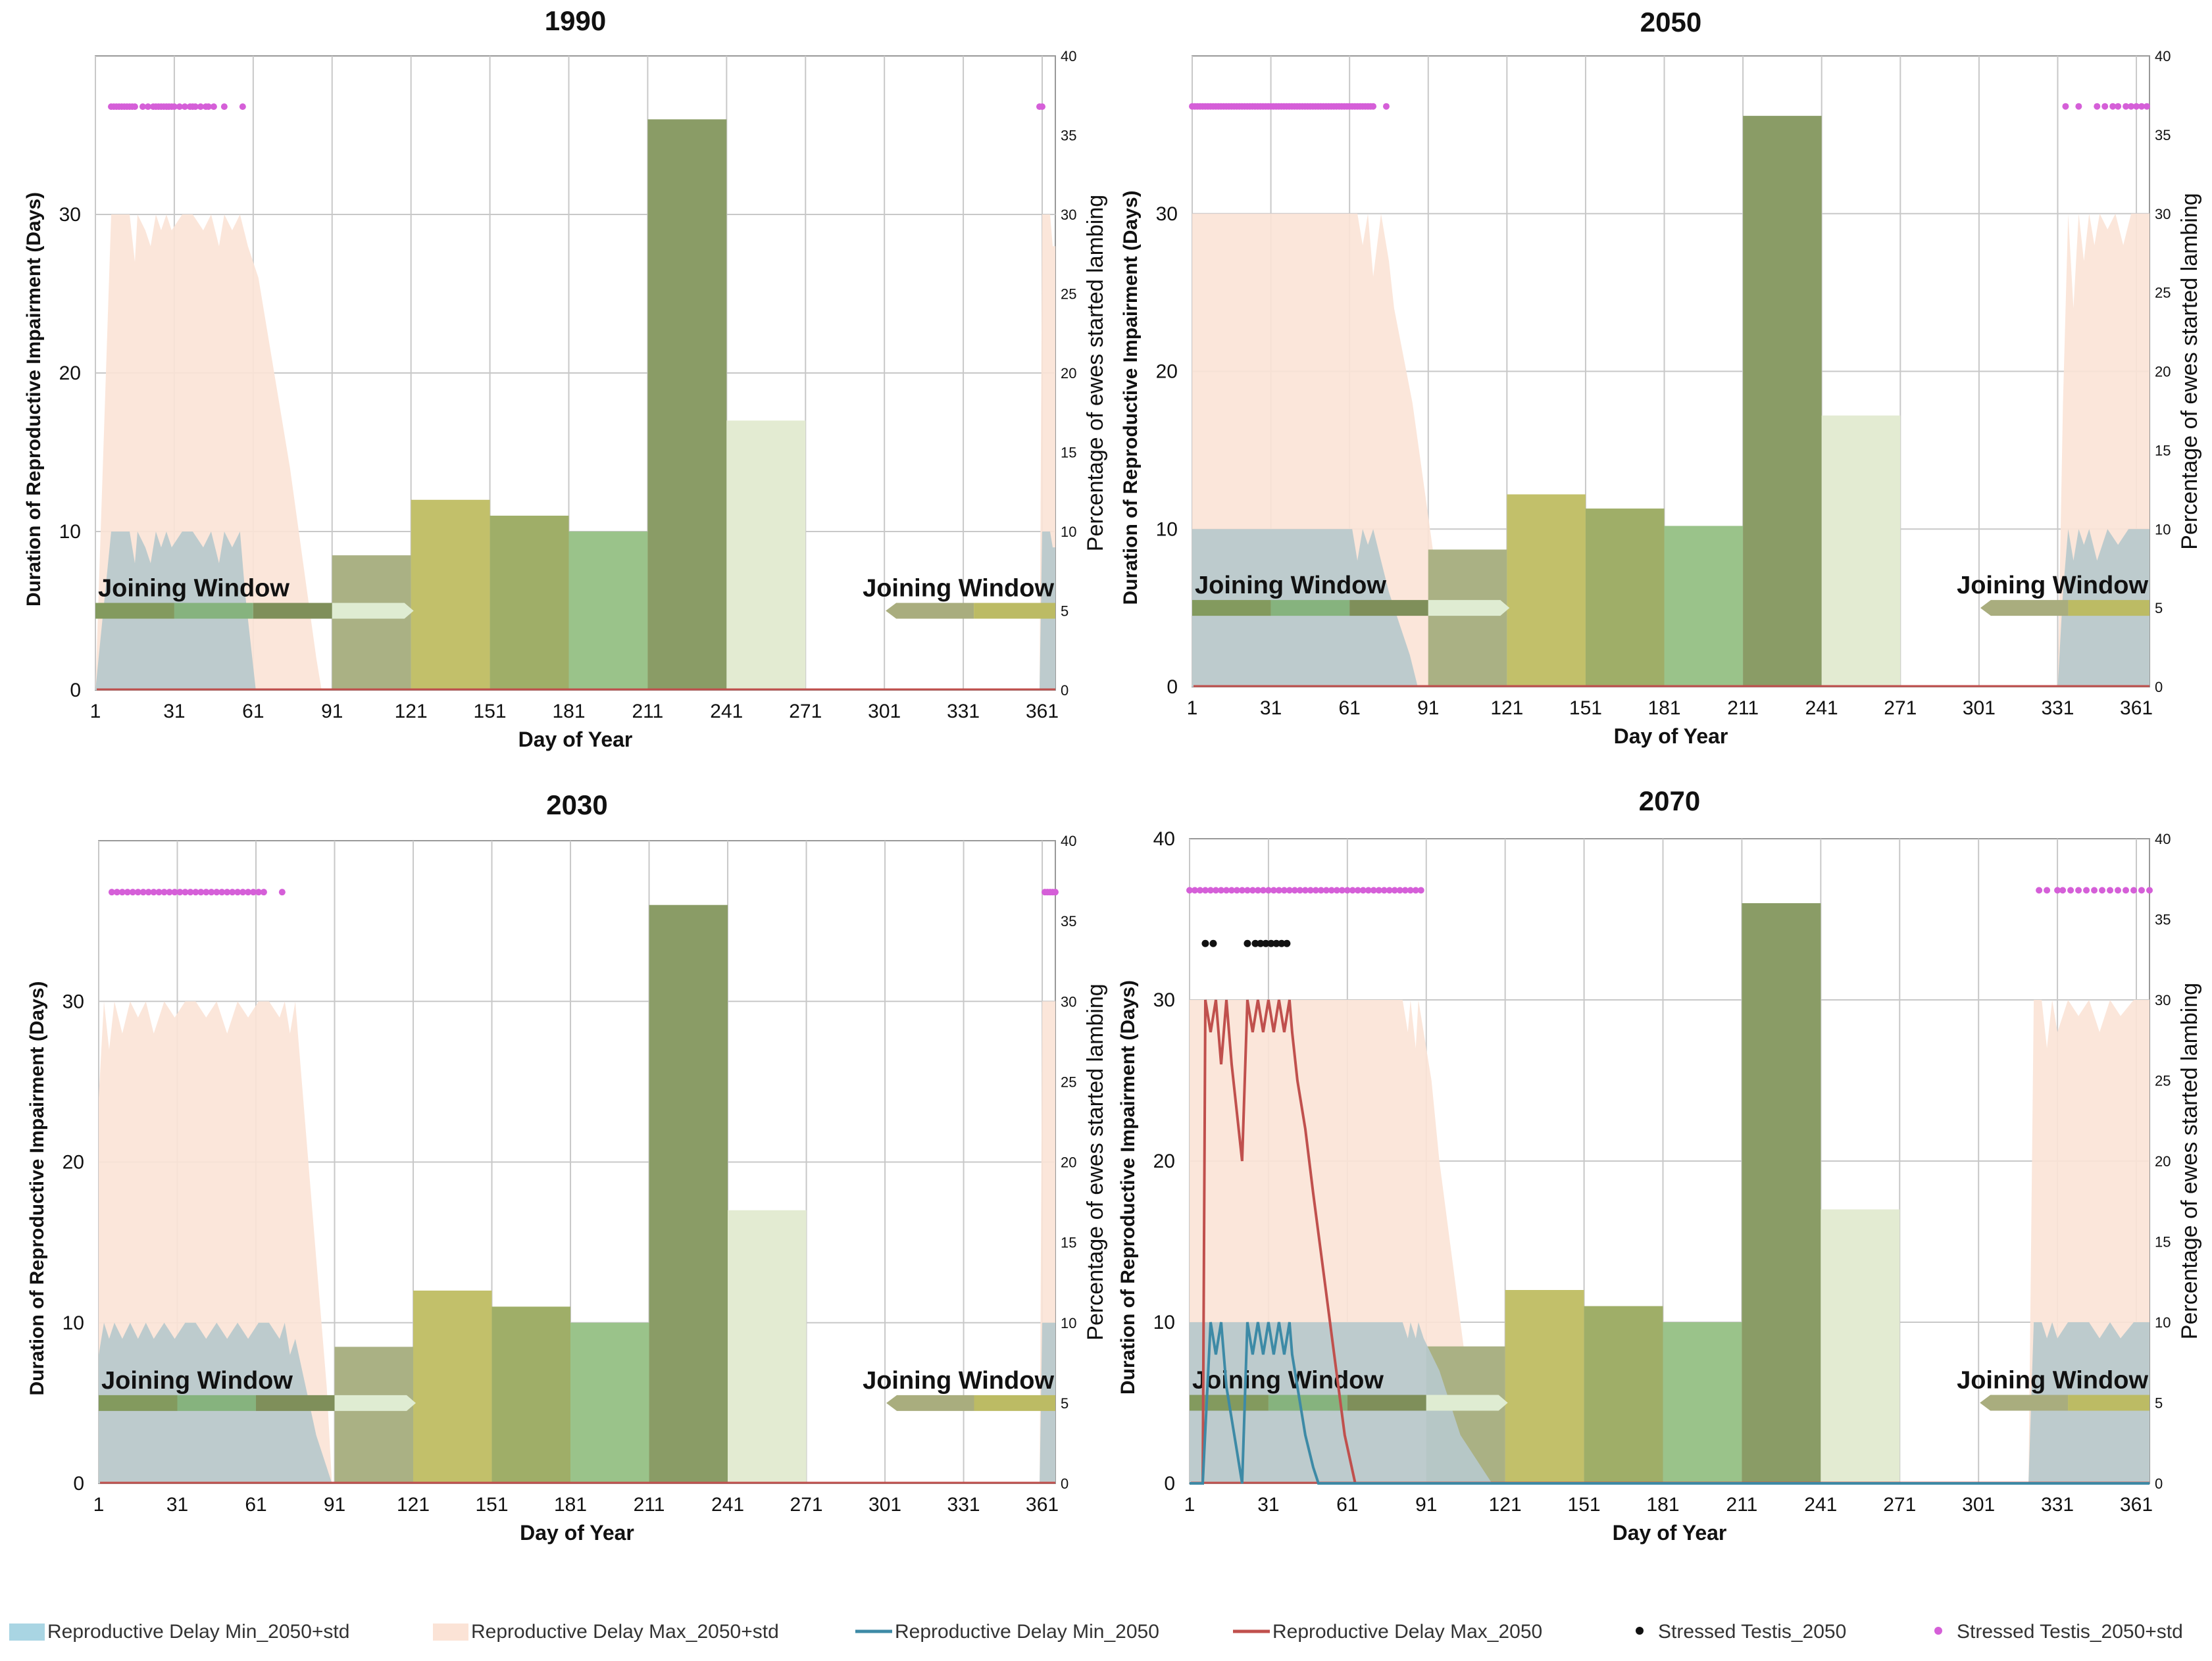  I want to click on legend-label: Reproductive Delay Max_2050+std, so click(625, 1632).